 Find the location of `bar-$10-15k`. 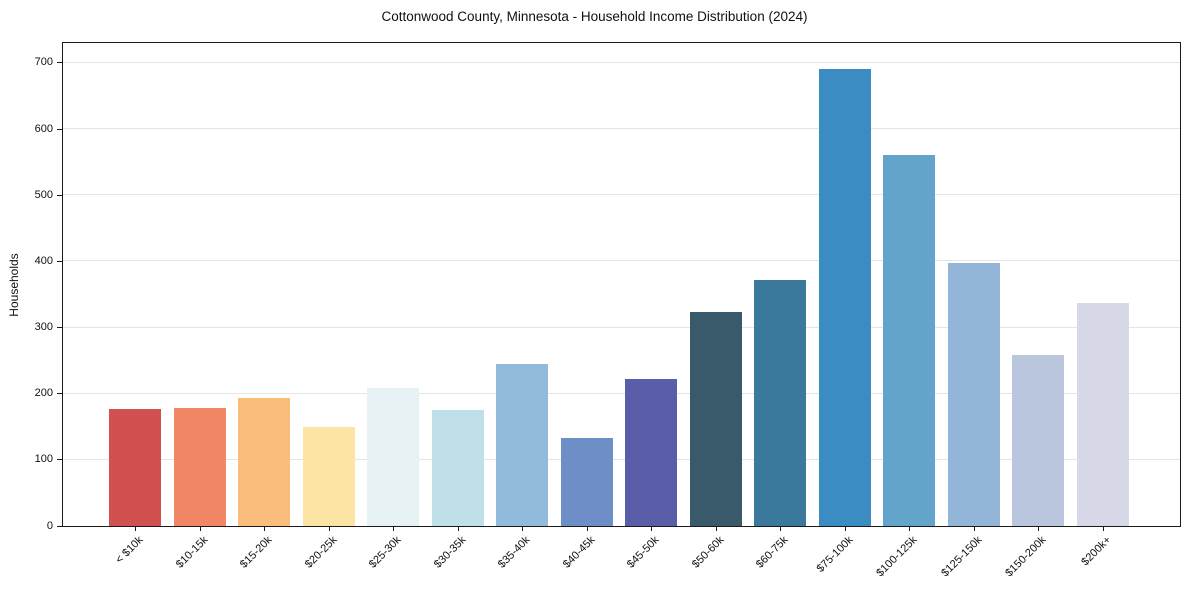

bar-$10-15k is located at coordinates (199, 466).